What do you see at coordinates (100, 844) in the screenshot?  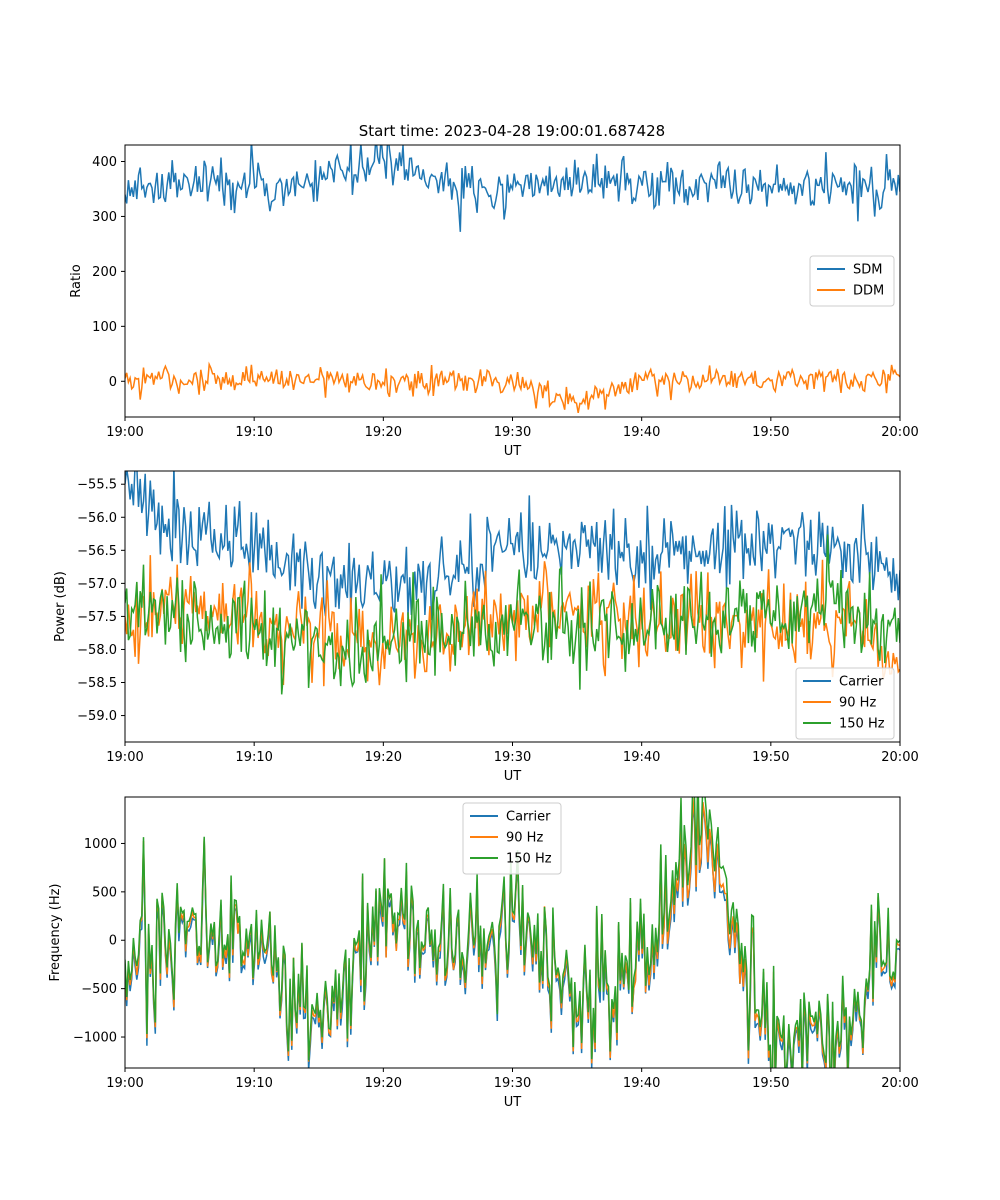 I see `y-tick-label: 1000` at bounding box center [100, 844].